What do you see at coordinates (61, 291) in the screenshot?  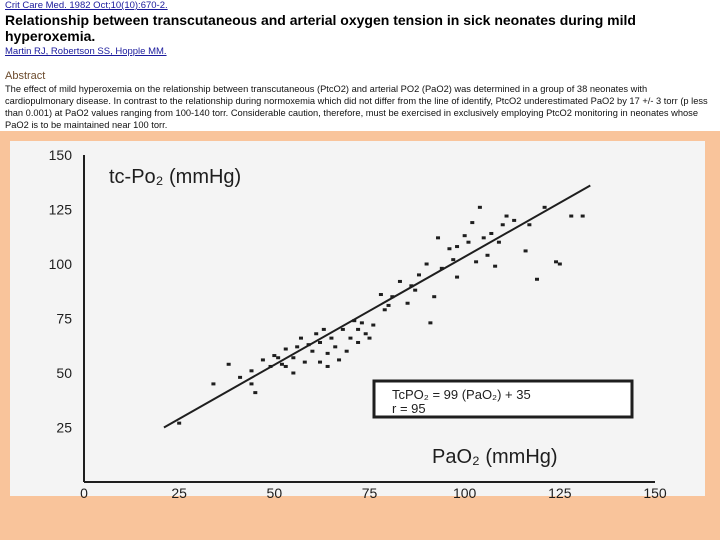 I see `y-tick-labels: 25 50 75 100 125 150` at bounding box center [61, 291].